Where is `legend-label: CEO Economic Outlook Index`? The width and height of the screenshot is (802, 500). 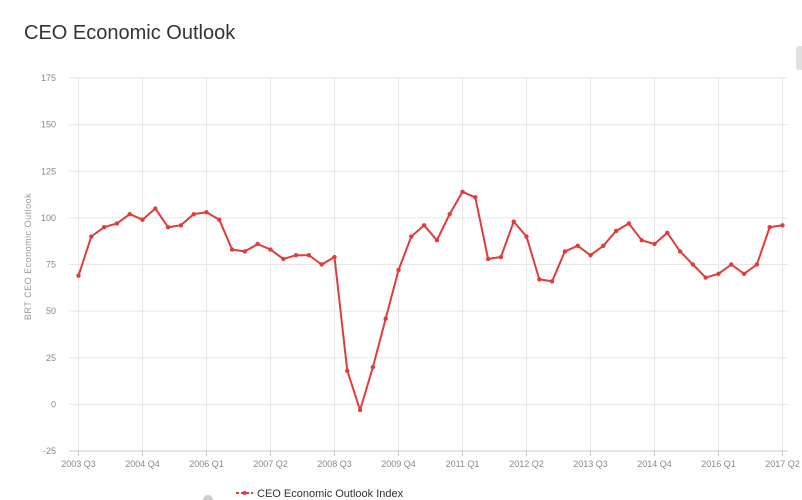 legend-label: CEO Economic Outlook Index is located at coordinates (330, 494).